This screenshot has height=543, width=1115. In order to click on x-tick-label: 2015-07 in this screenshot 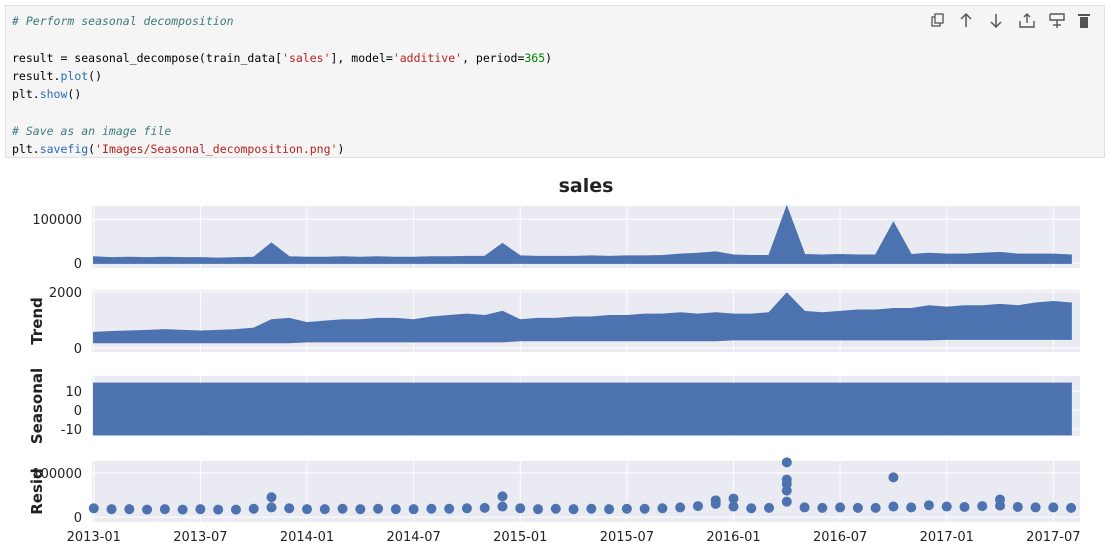, I will do `click(627, 536)`.